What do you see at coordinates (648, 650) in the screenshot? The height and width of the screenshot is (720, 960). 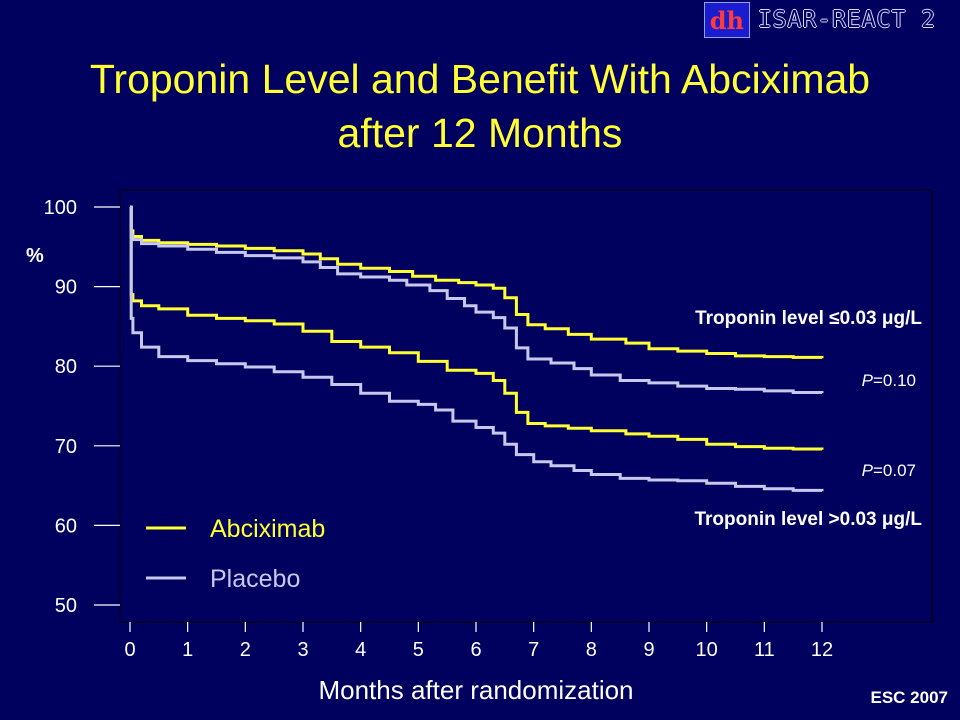 I see `x-tick-label: 9` at bounding box center [648, 650].